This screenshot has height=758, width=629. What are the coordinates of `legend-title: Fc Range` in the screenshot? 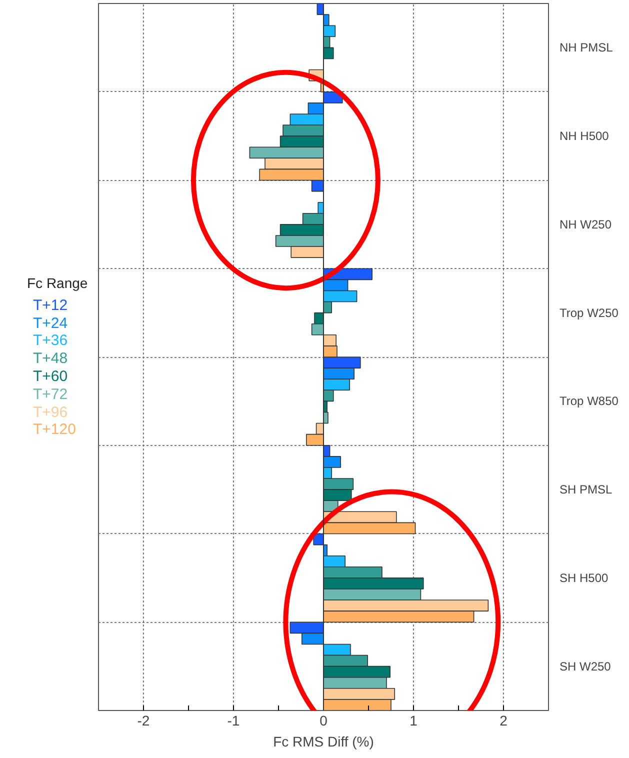 It's located at (57, 284).